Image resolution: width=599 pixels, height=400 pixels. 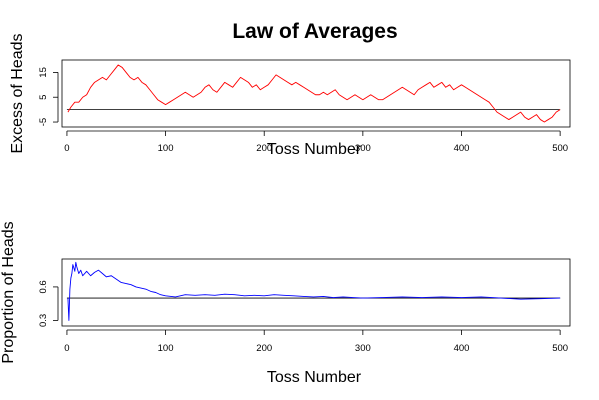 I want to click on chart-1-x-tick-label: 100, so click(x=166, y=348).